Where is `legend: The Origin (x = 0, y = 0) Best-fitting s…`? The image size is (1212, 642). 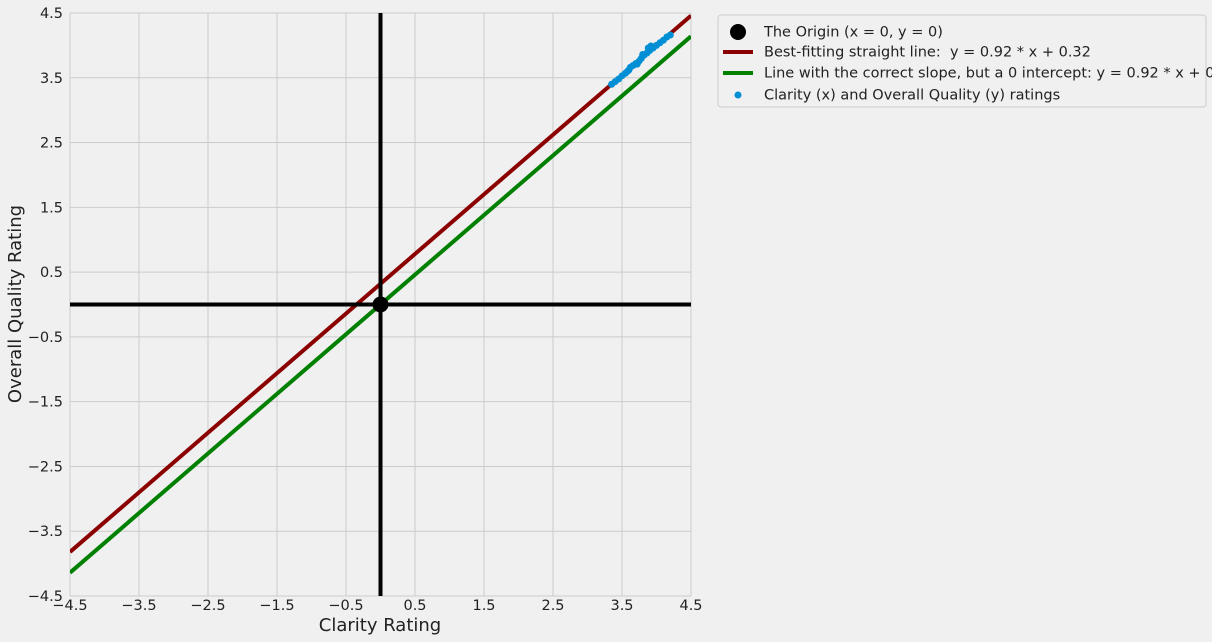
legend: The Origin (x = 0, y = 0) Best-fitting s… is located at coordinates (964, 61).